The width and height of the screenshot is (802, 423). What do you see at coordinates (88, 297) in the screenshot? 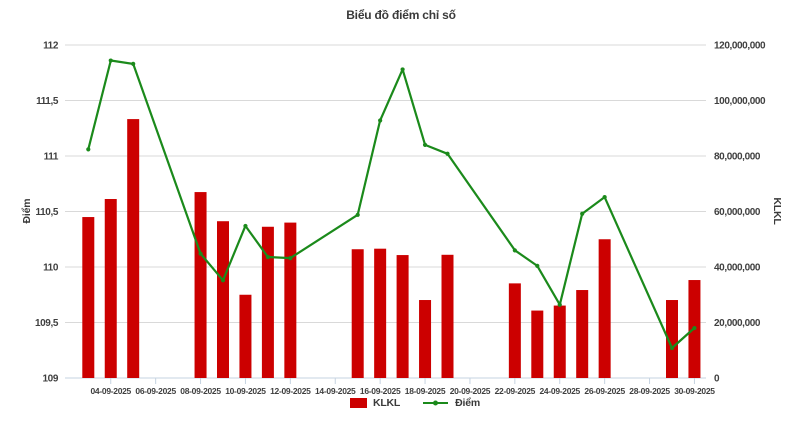
I see `bar-03-09-2025` at bounding box center [88, 297].